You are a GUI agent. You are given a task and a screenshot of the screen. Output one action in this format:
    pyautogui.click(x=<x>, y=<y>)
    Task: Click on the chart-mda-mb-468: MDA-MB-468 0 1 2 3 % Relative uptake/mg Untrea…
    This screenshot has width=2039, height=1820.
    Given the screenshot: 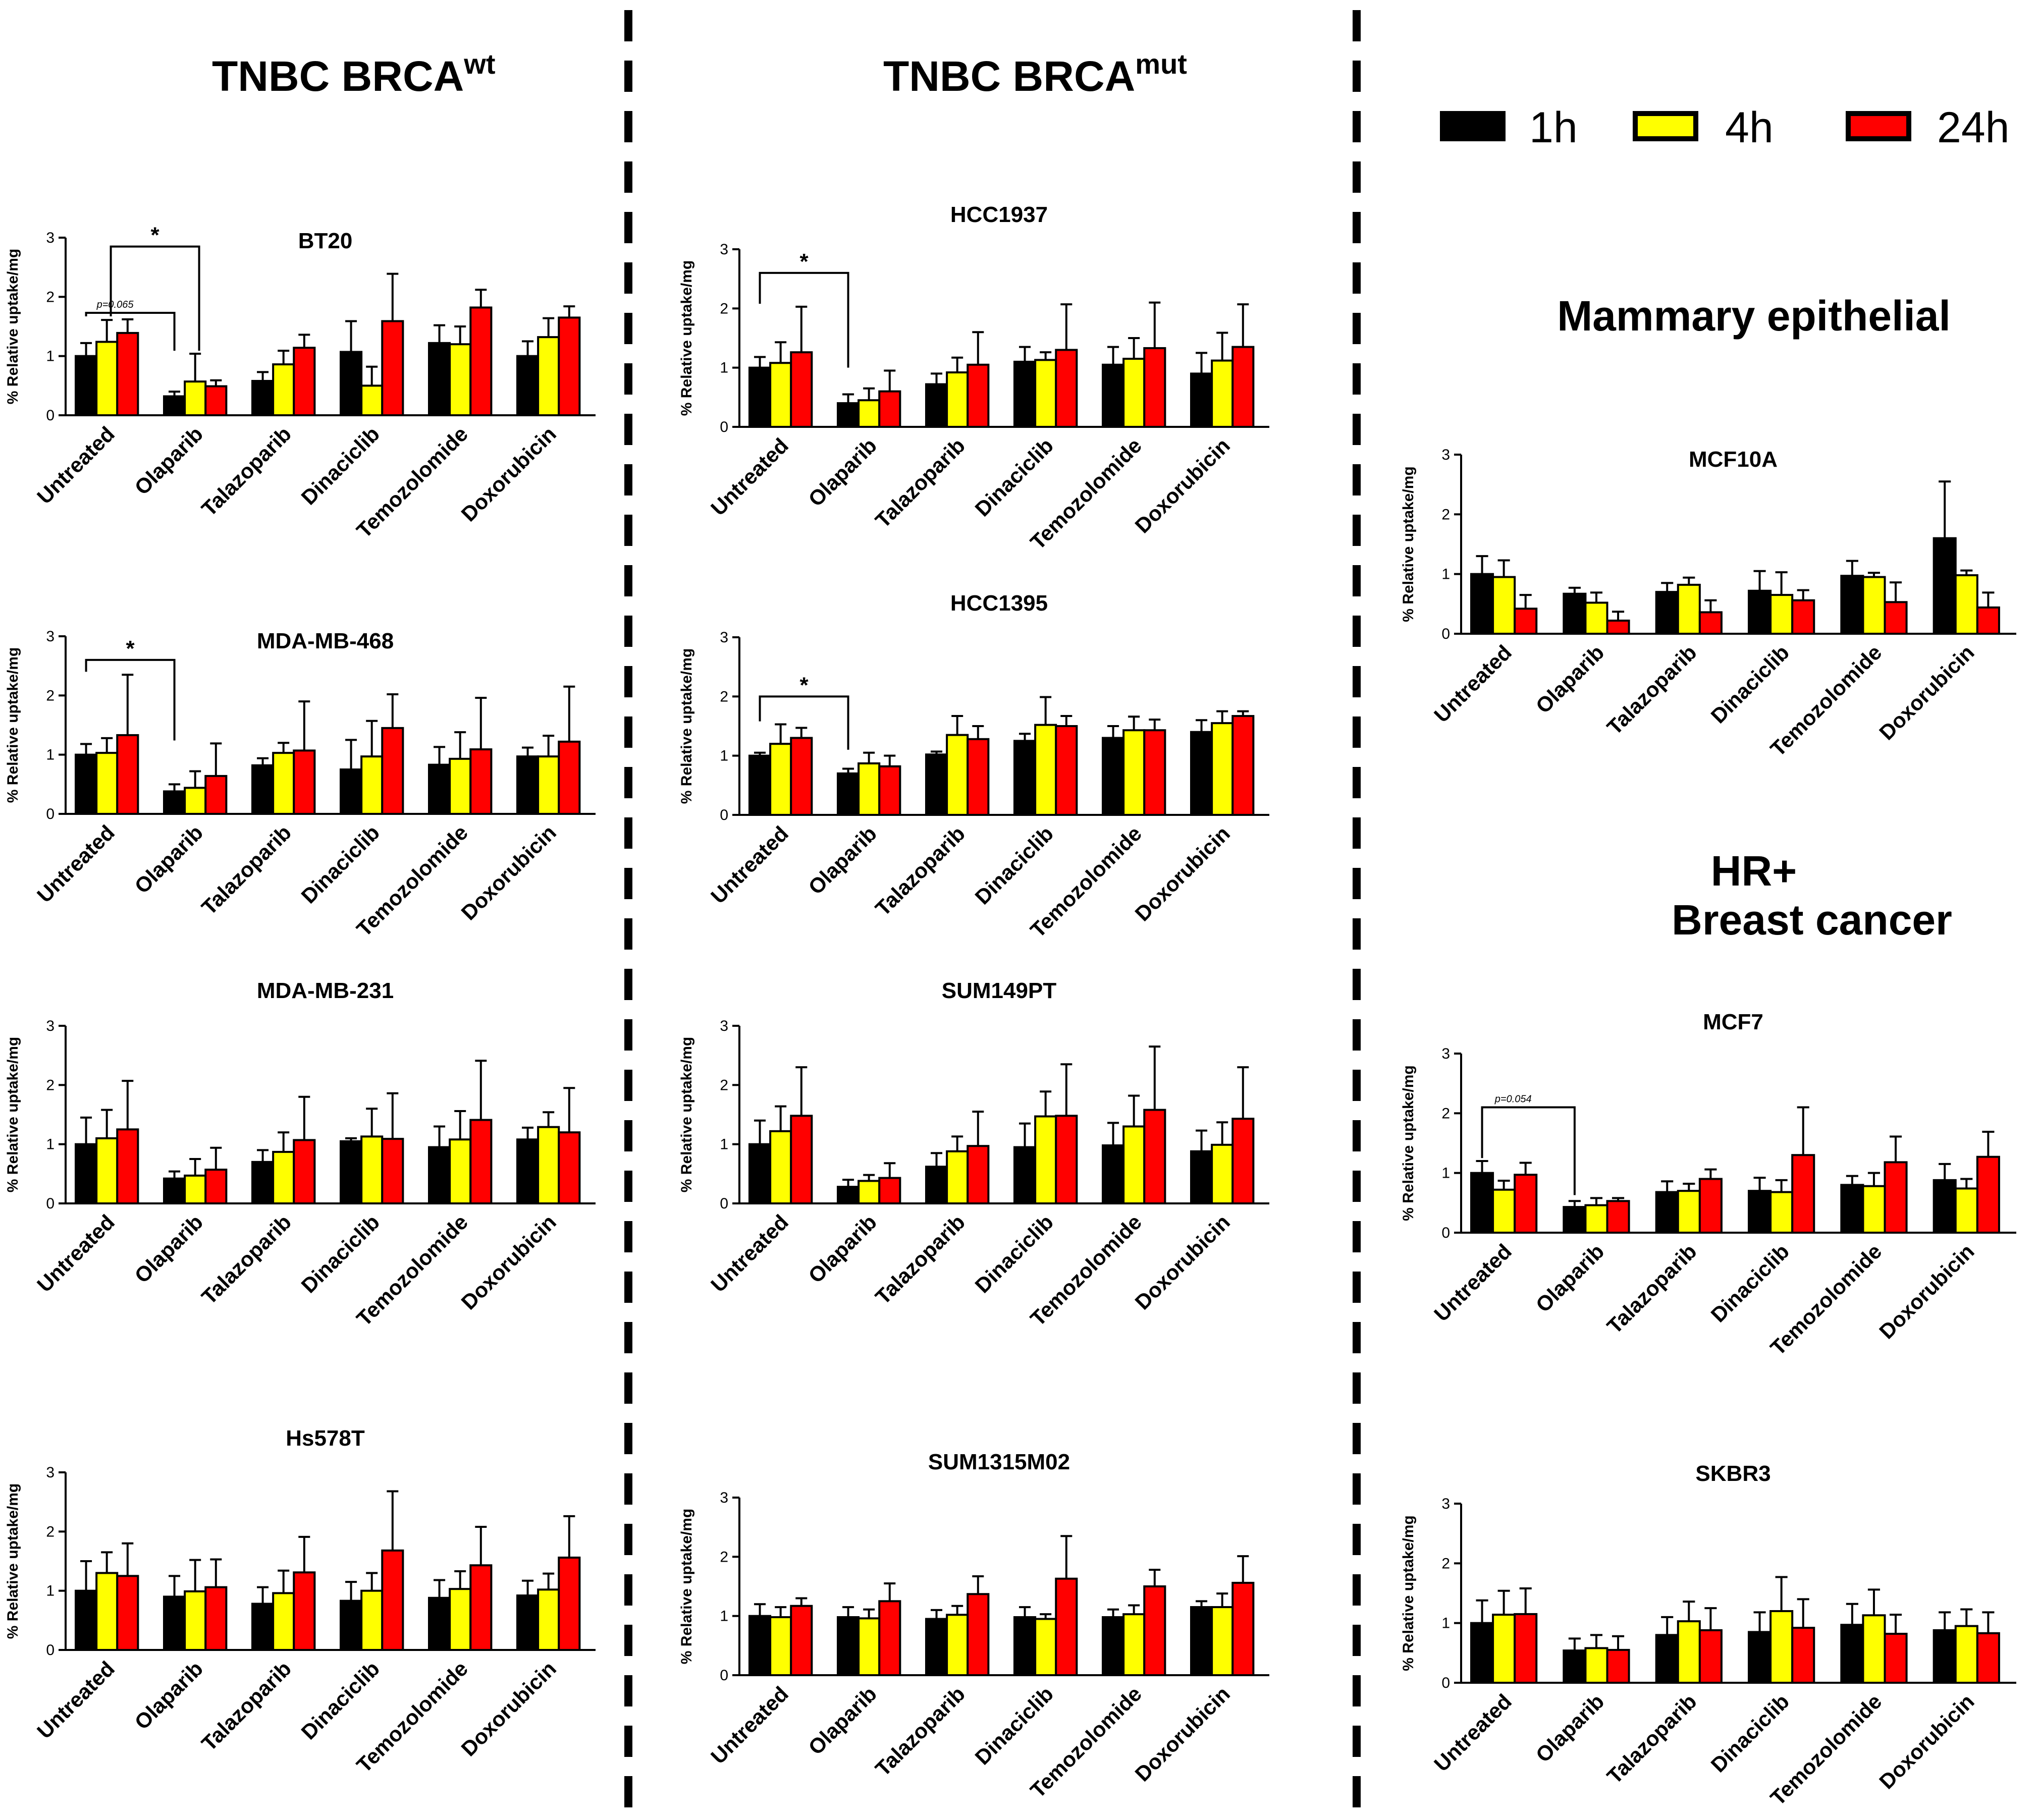 What is the action you would take?
    pyautogui.click(x=300, y=785)
    